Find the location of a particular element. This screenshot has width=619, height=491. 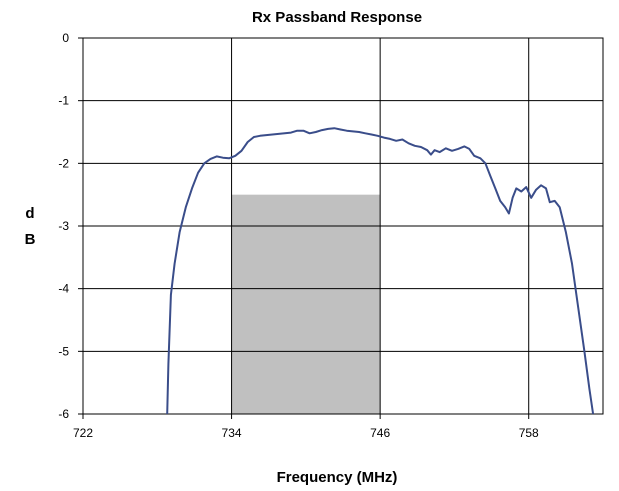

y-tick-label: -5 is located at coordinates (63, 351).